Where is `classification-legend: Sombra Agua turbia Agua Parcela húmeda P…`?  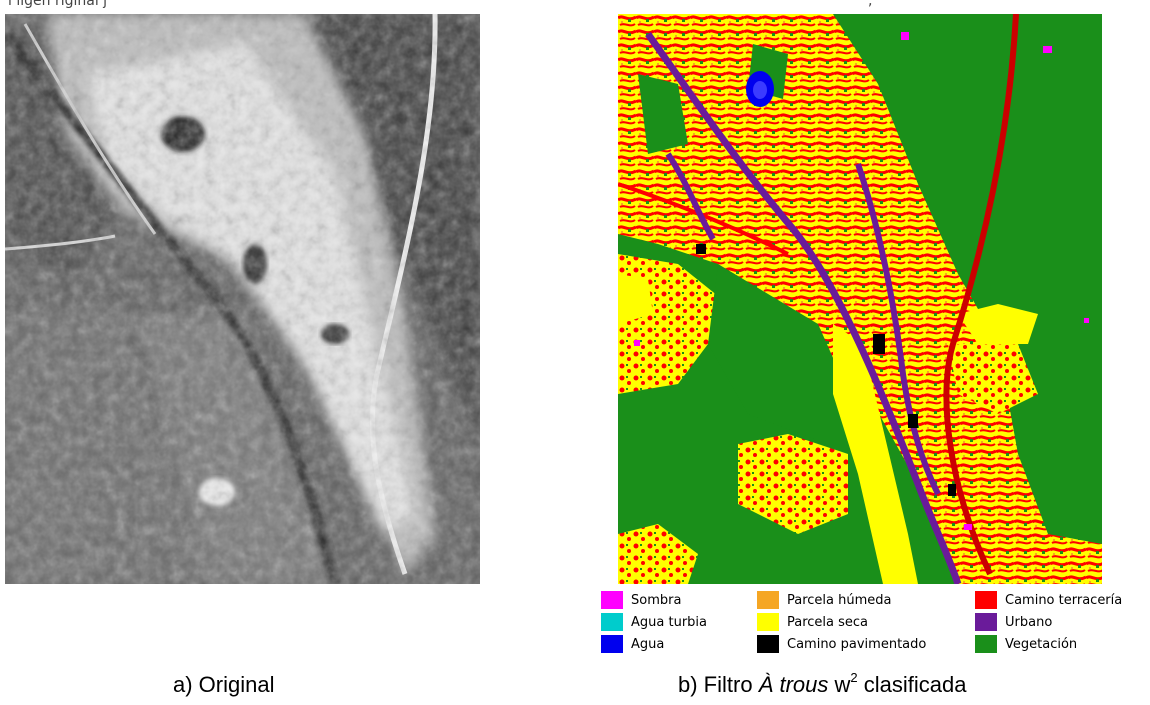 classification-legend: Sombra Agua turbia Agua Parcela húmeda P… is located at coordinates (873, 625).